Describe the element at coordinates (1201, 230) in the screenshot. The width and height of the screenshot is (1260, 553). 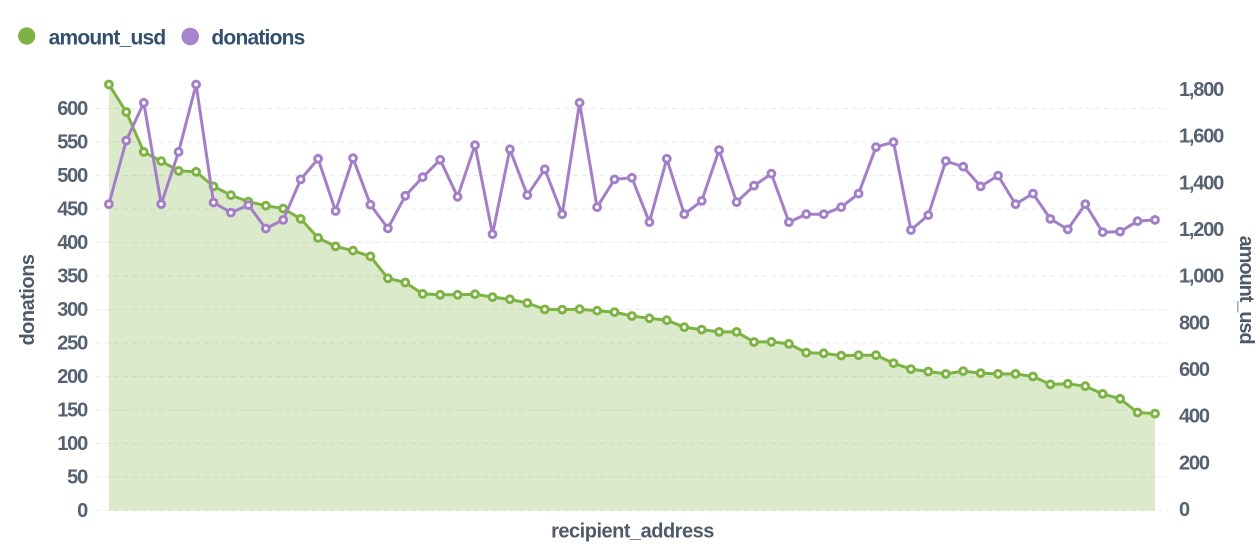
I see `svg-text: 1,200` at that location.